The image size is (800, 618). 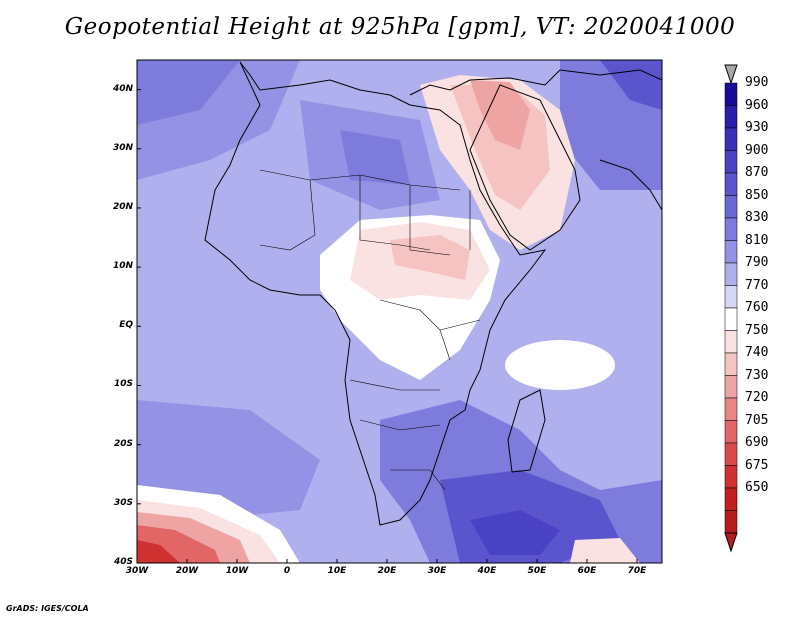 What do you see at coordinates (731, 542) in the screenshot?
I see `colorbar-under-triangle` at bounding box center [731, 542].